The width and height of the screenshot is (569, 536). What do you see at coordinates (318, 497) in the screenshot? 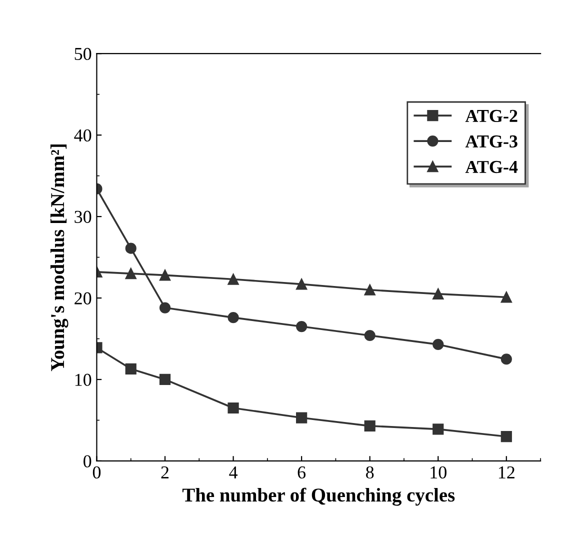
I see `x-axis-title: The number of Quenching cycles` at bounding box center [318, 497].